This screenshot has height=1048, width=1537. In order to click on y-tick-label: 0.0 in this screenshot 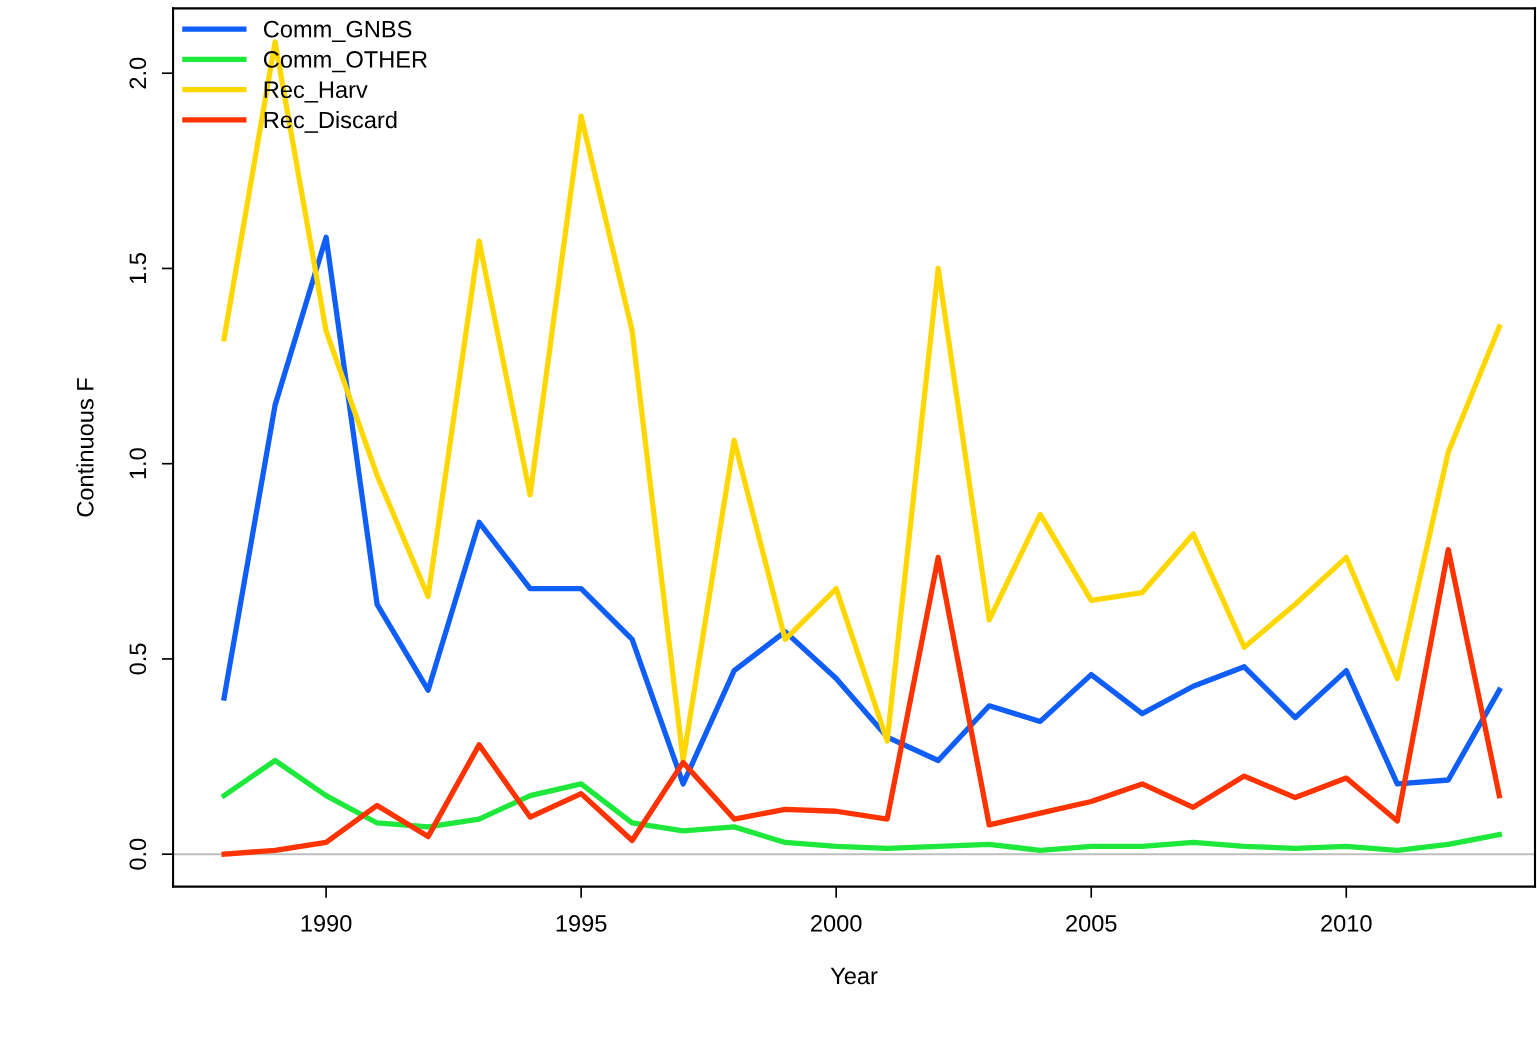, I will do `click(138, 854)`.